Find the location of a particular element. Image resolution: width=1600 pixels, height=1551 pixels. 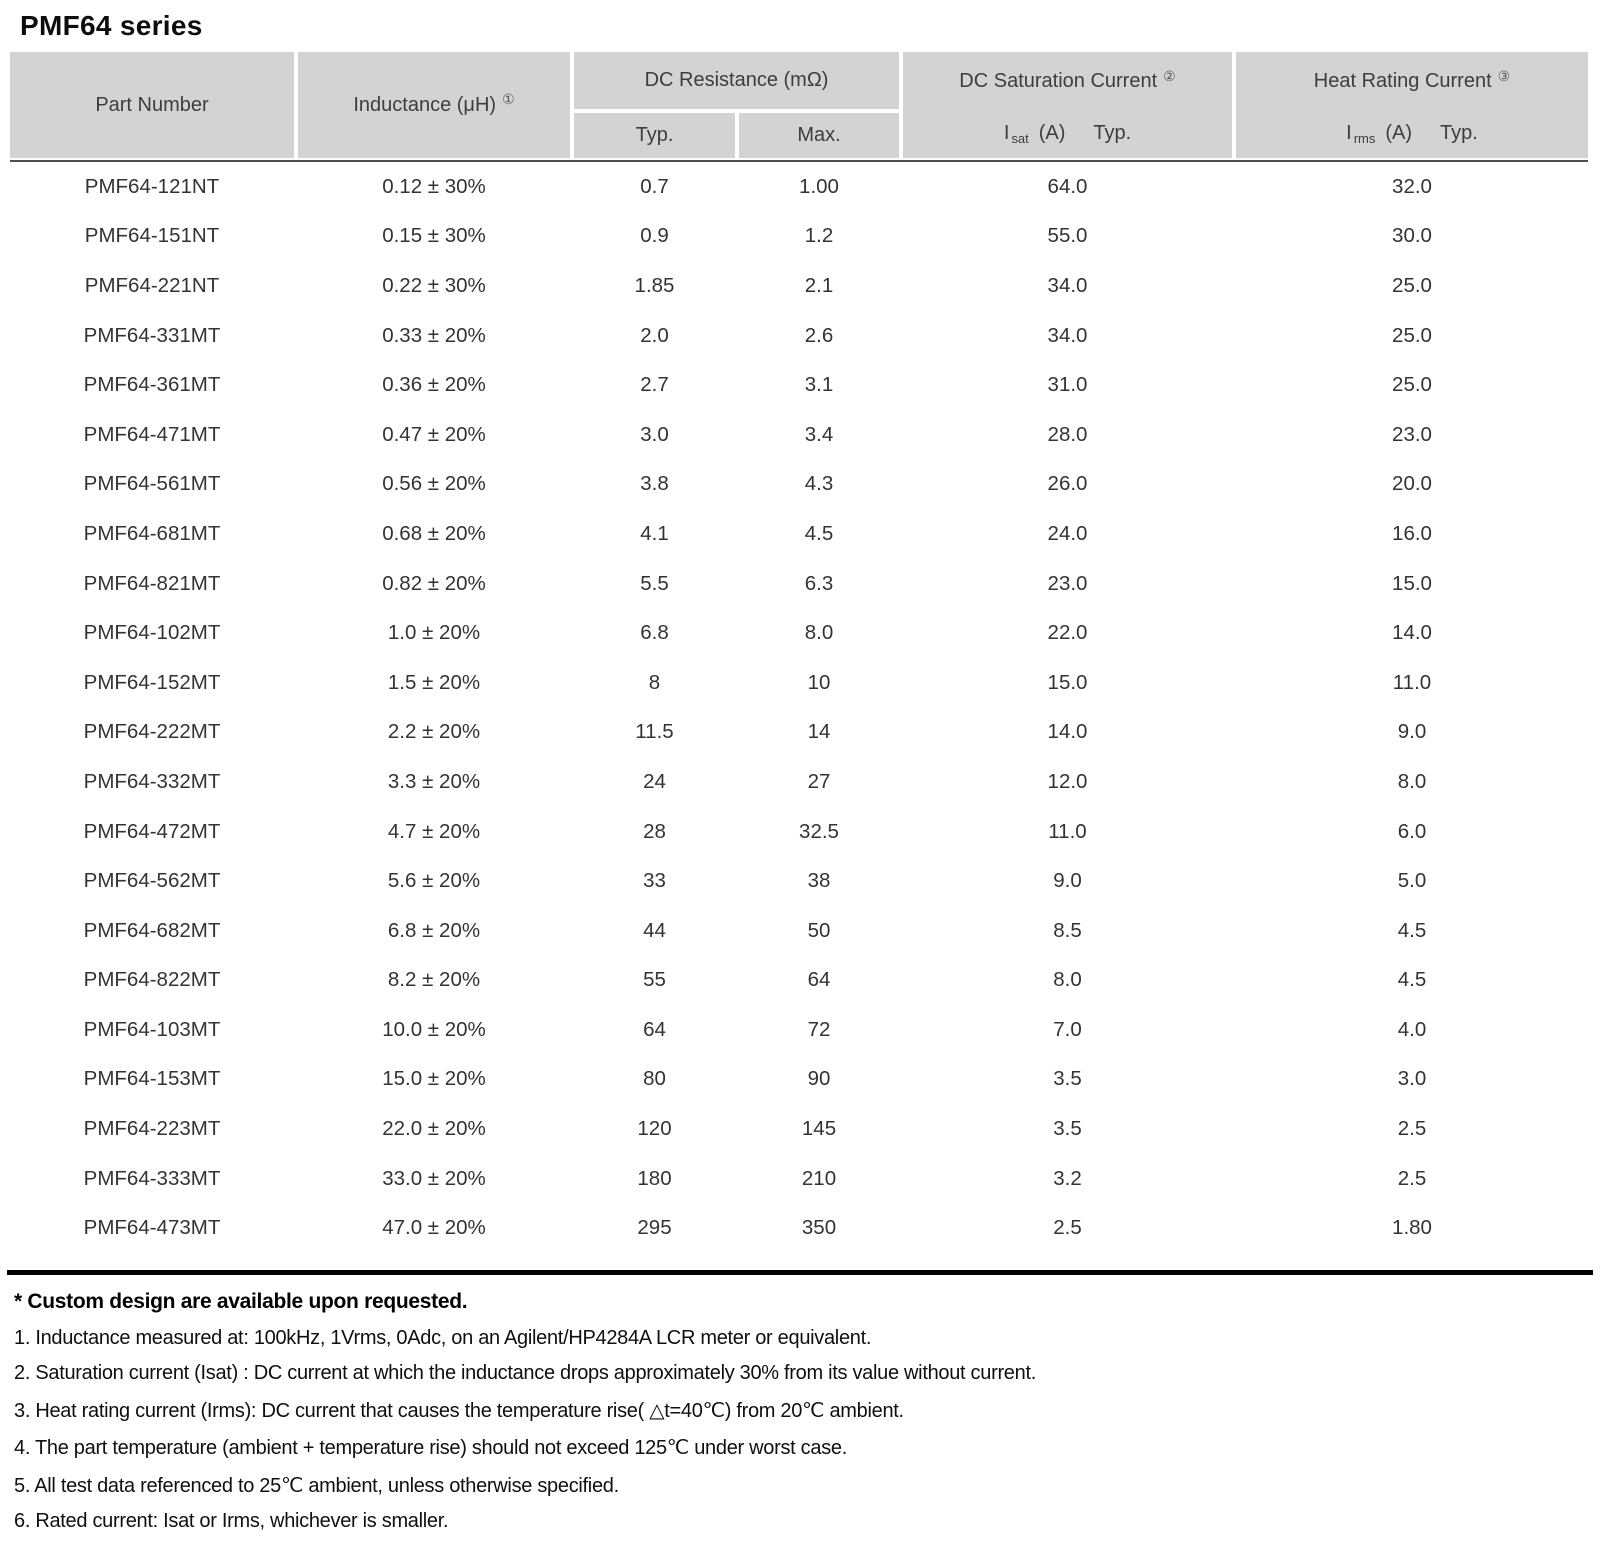

inductance-cell: 47.0 ± 20% is located at coordinates (434, 1228).